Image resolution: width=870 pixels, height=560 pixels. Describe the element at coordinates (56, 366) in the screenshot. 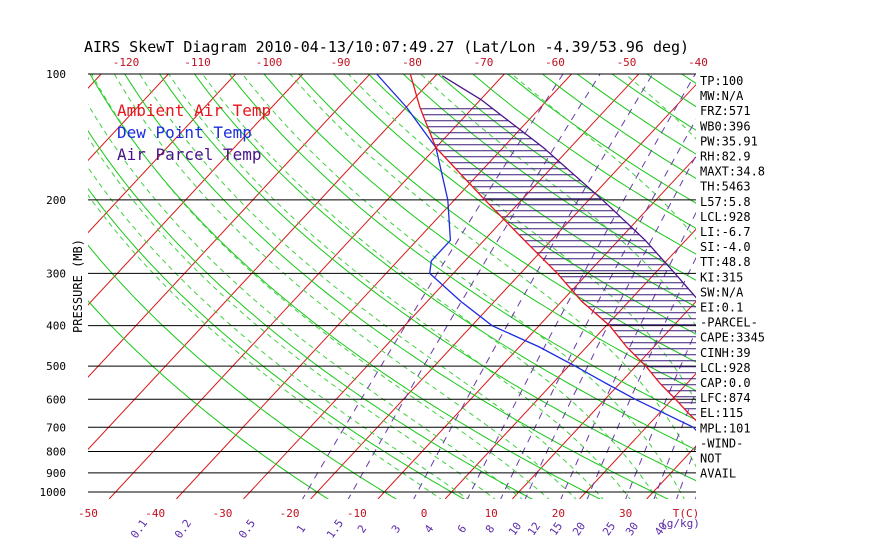

I see `pressure-tick-label: 500` at that location.